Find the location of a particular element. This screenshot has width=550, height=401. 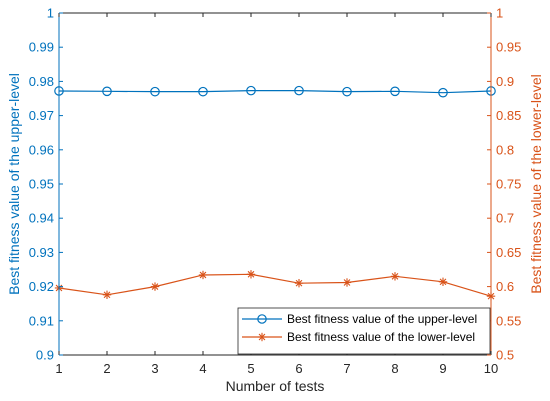

right-tick-label: 0.9 is located at coordinates (505, 81).